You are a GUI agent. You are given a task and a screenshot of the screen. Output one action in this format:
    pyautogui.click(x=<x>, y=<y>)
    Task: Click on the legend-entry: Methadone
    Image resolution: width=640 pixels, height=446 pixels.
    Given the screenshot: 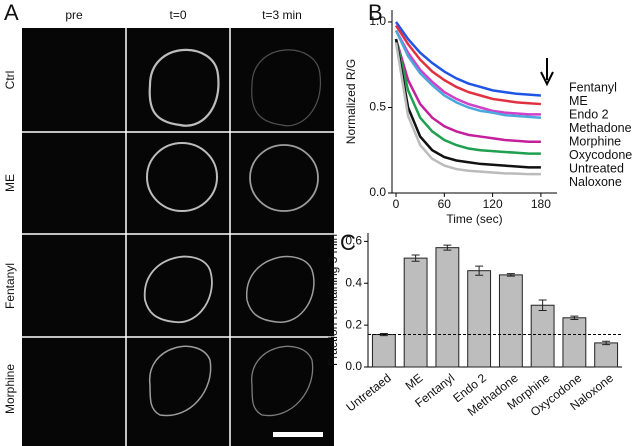 What is the action you would take?
    pyautogui.click(x=600, y=128)
    